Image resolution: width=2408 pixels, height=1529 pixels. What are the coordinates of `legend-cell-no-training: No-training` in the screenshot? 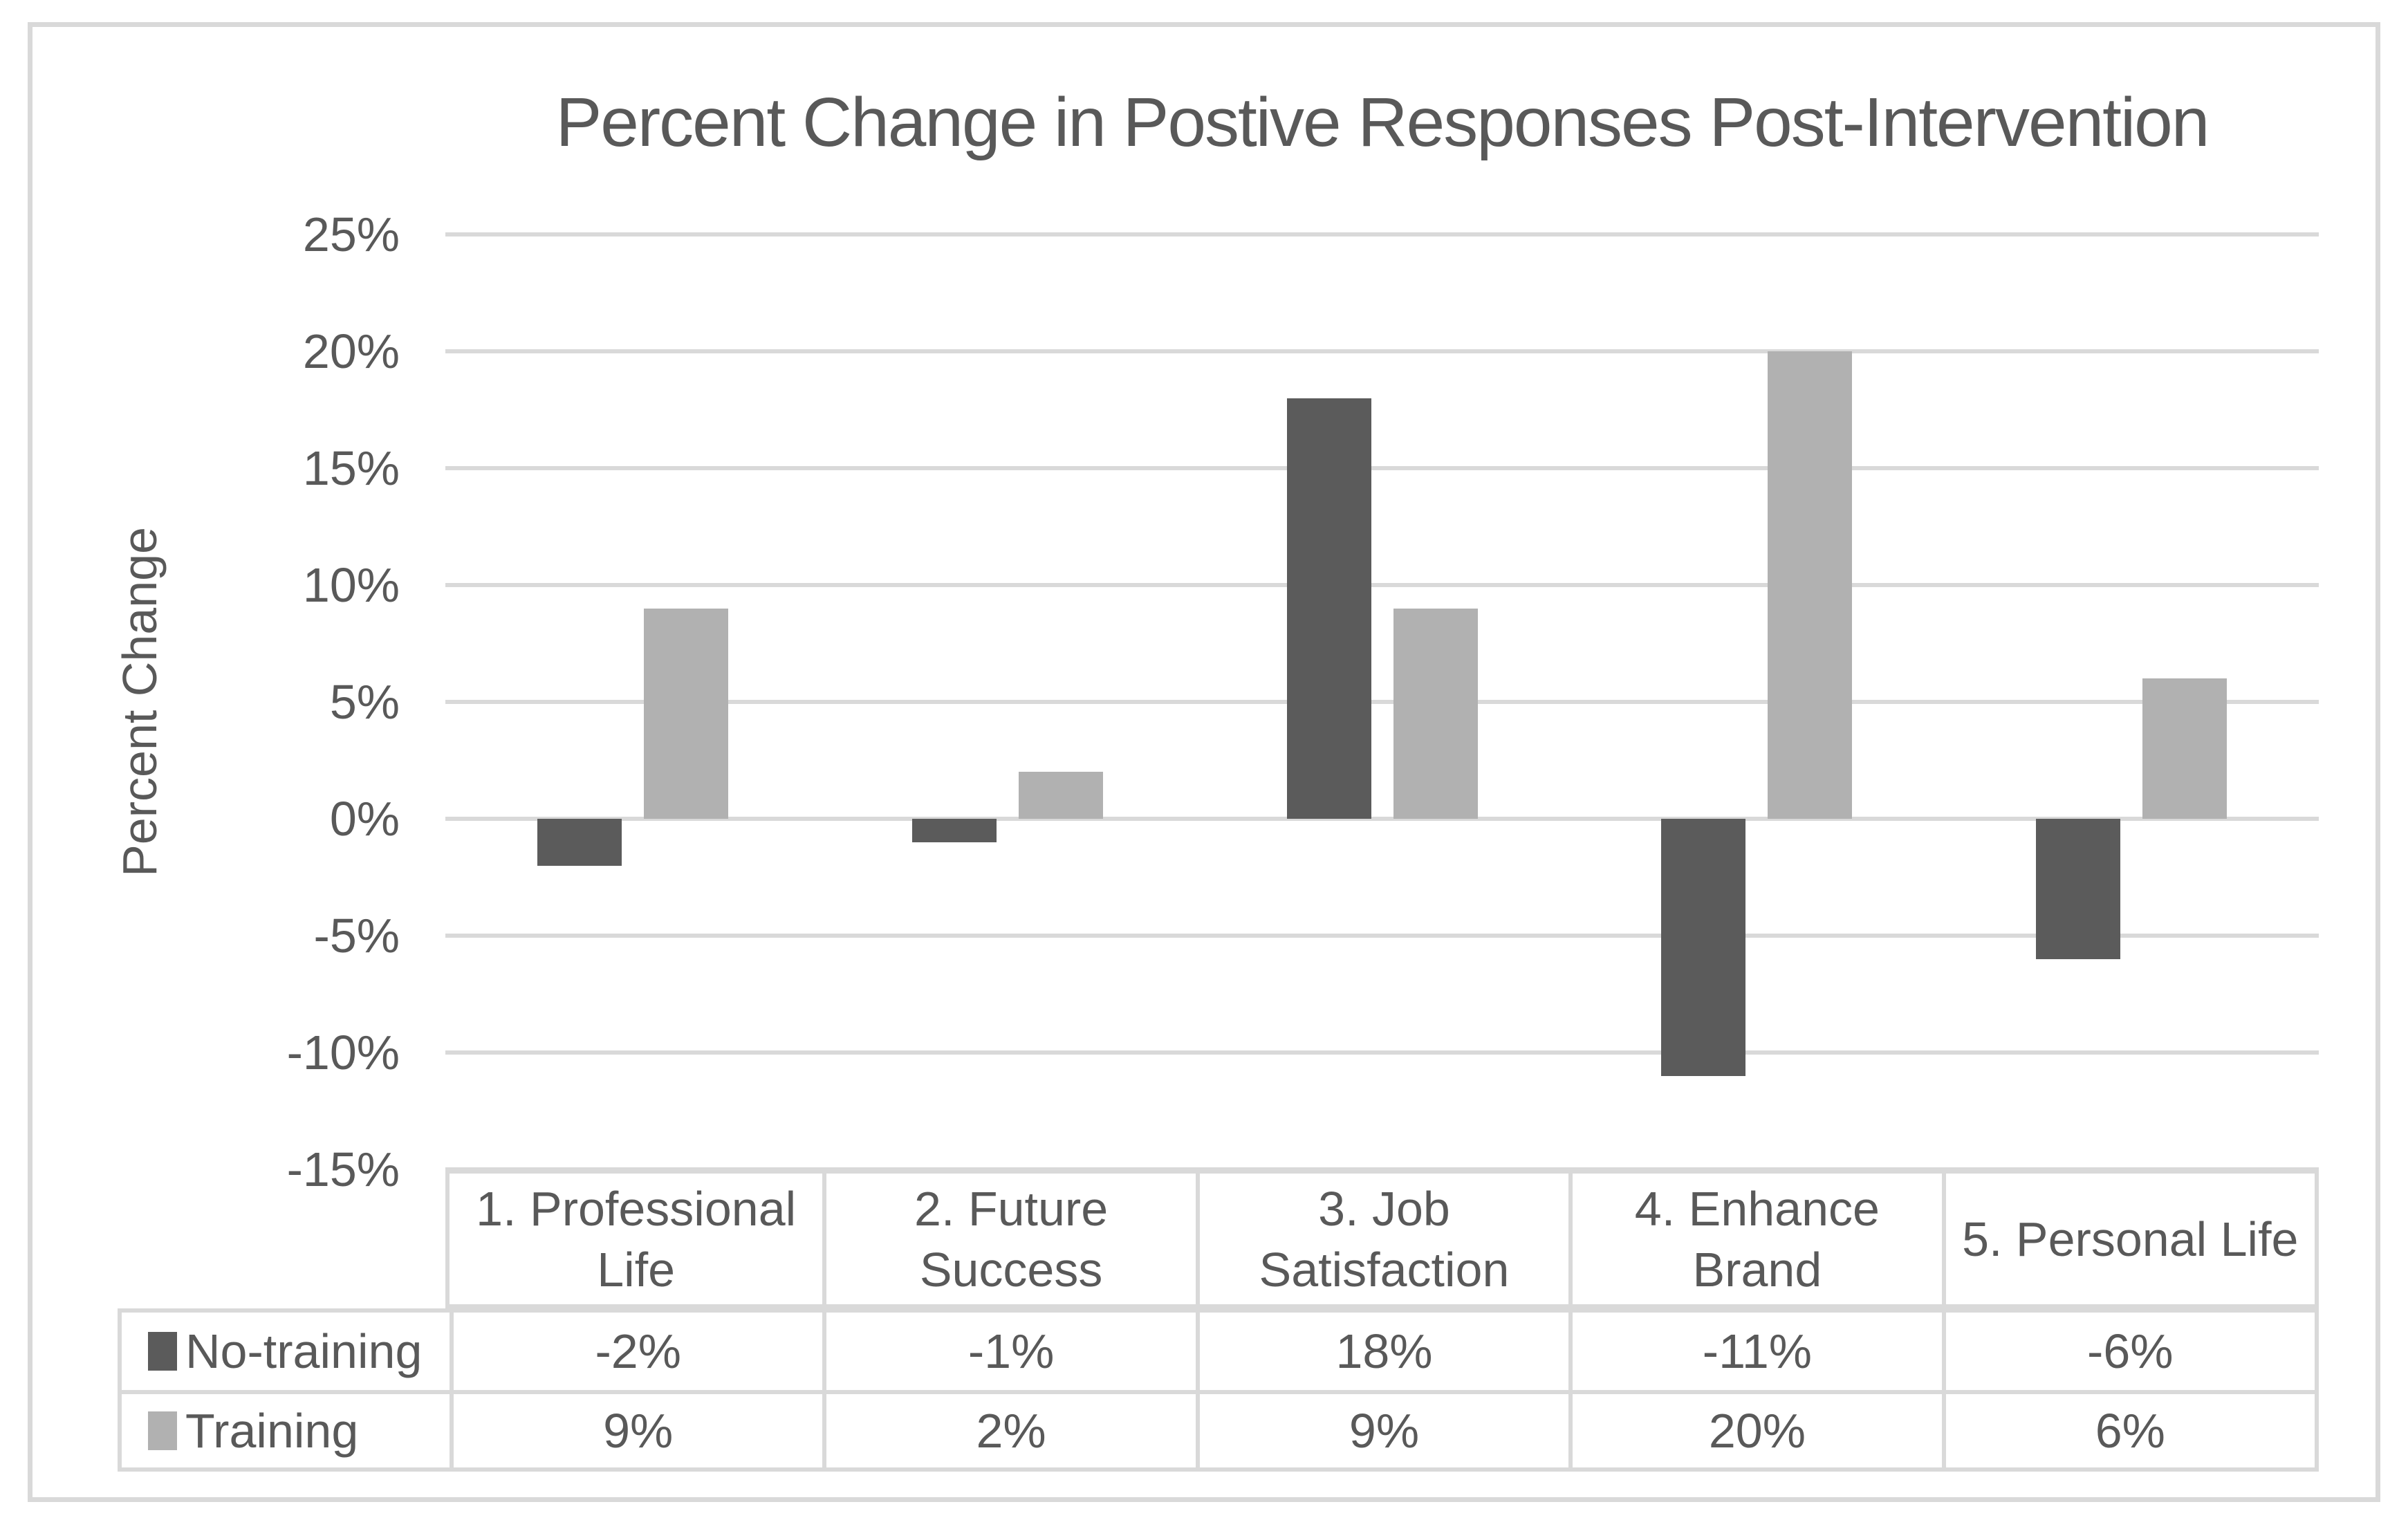 It's located at (286, 1351).